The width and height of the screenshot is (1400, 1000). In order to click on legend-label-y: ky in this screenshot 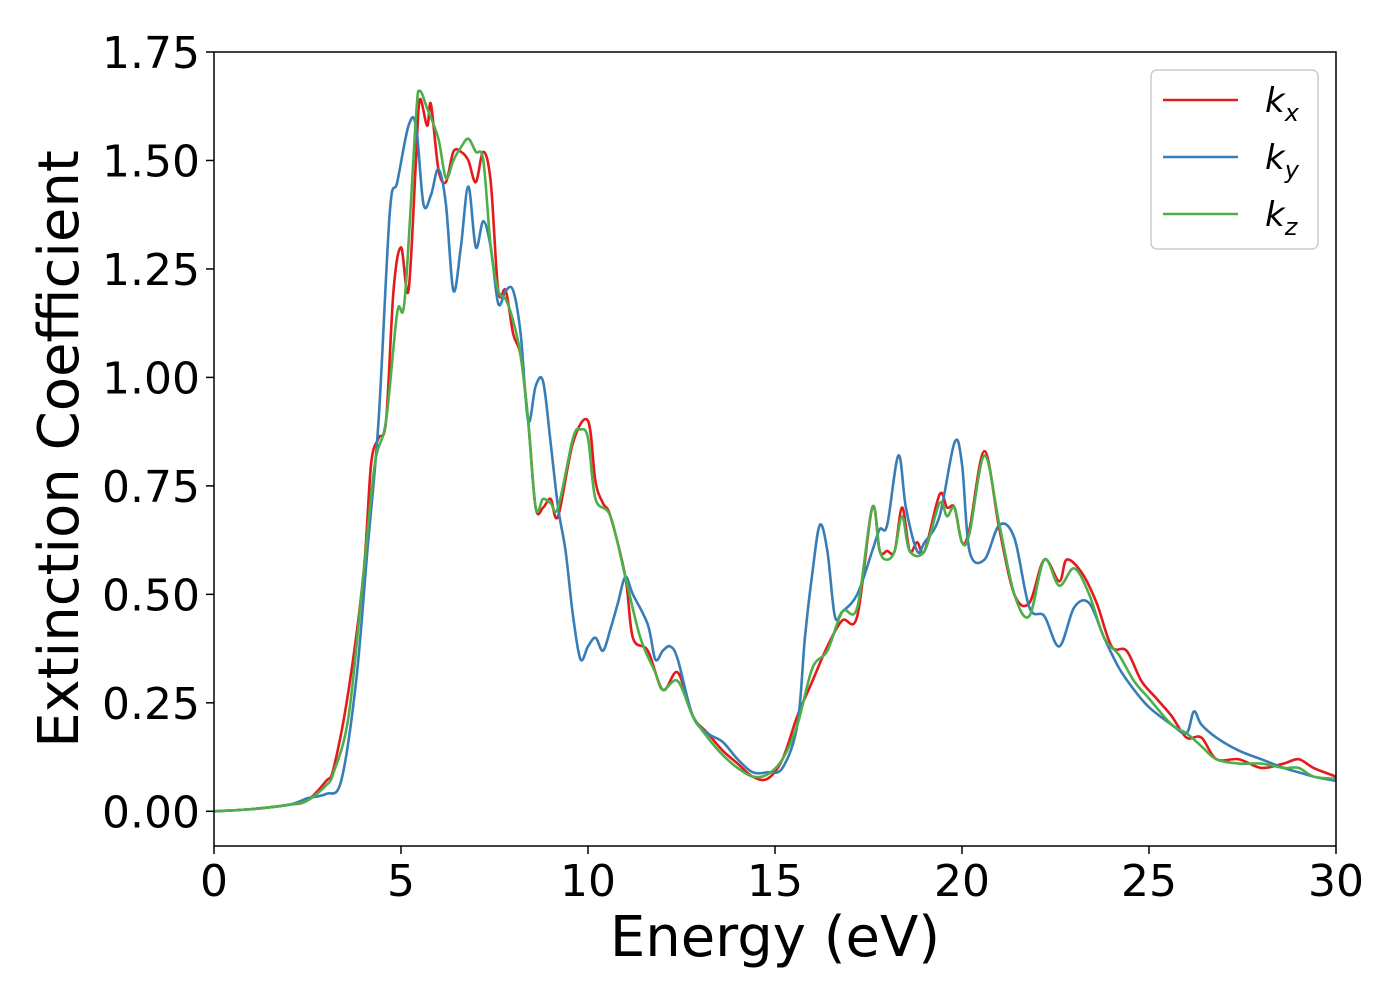, I will do `click(1282, 161)`.